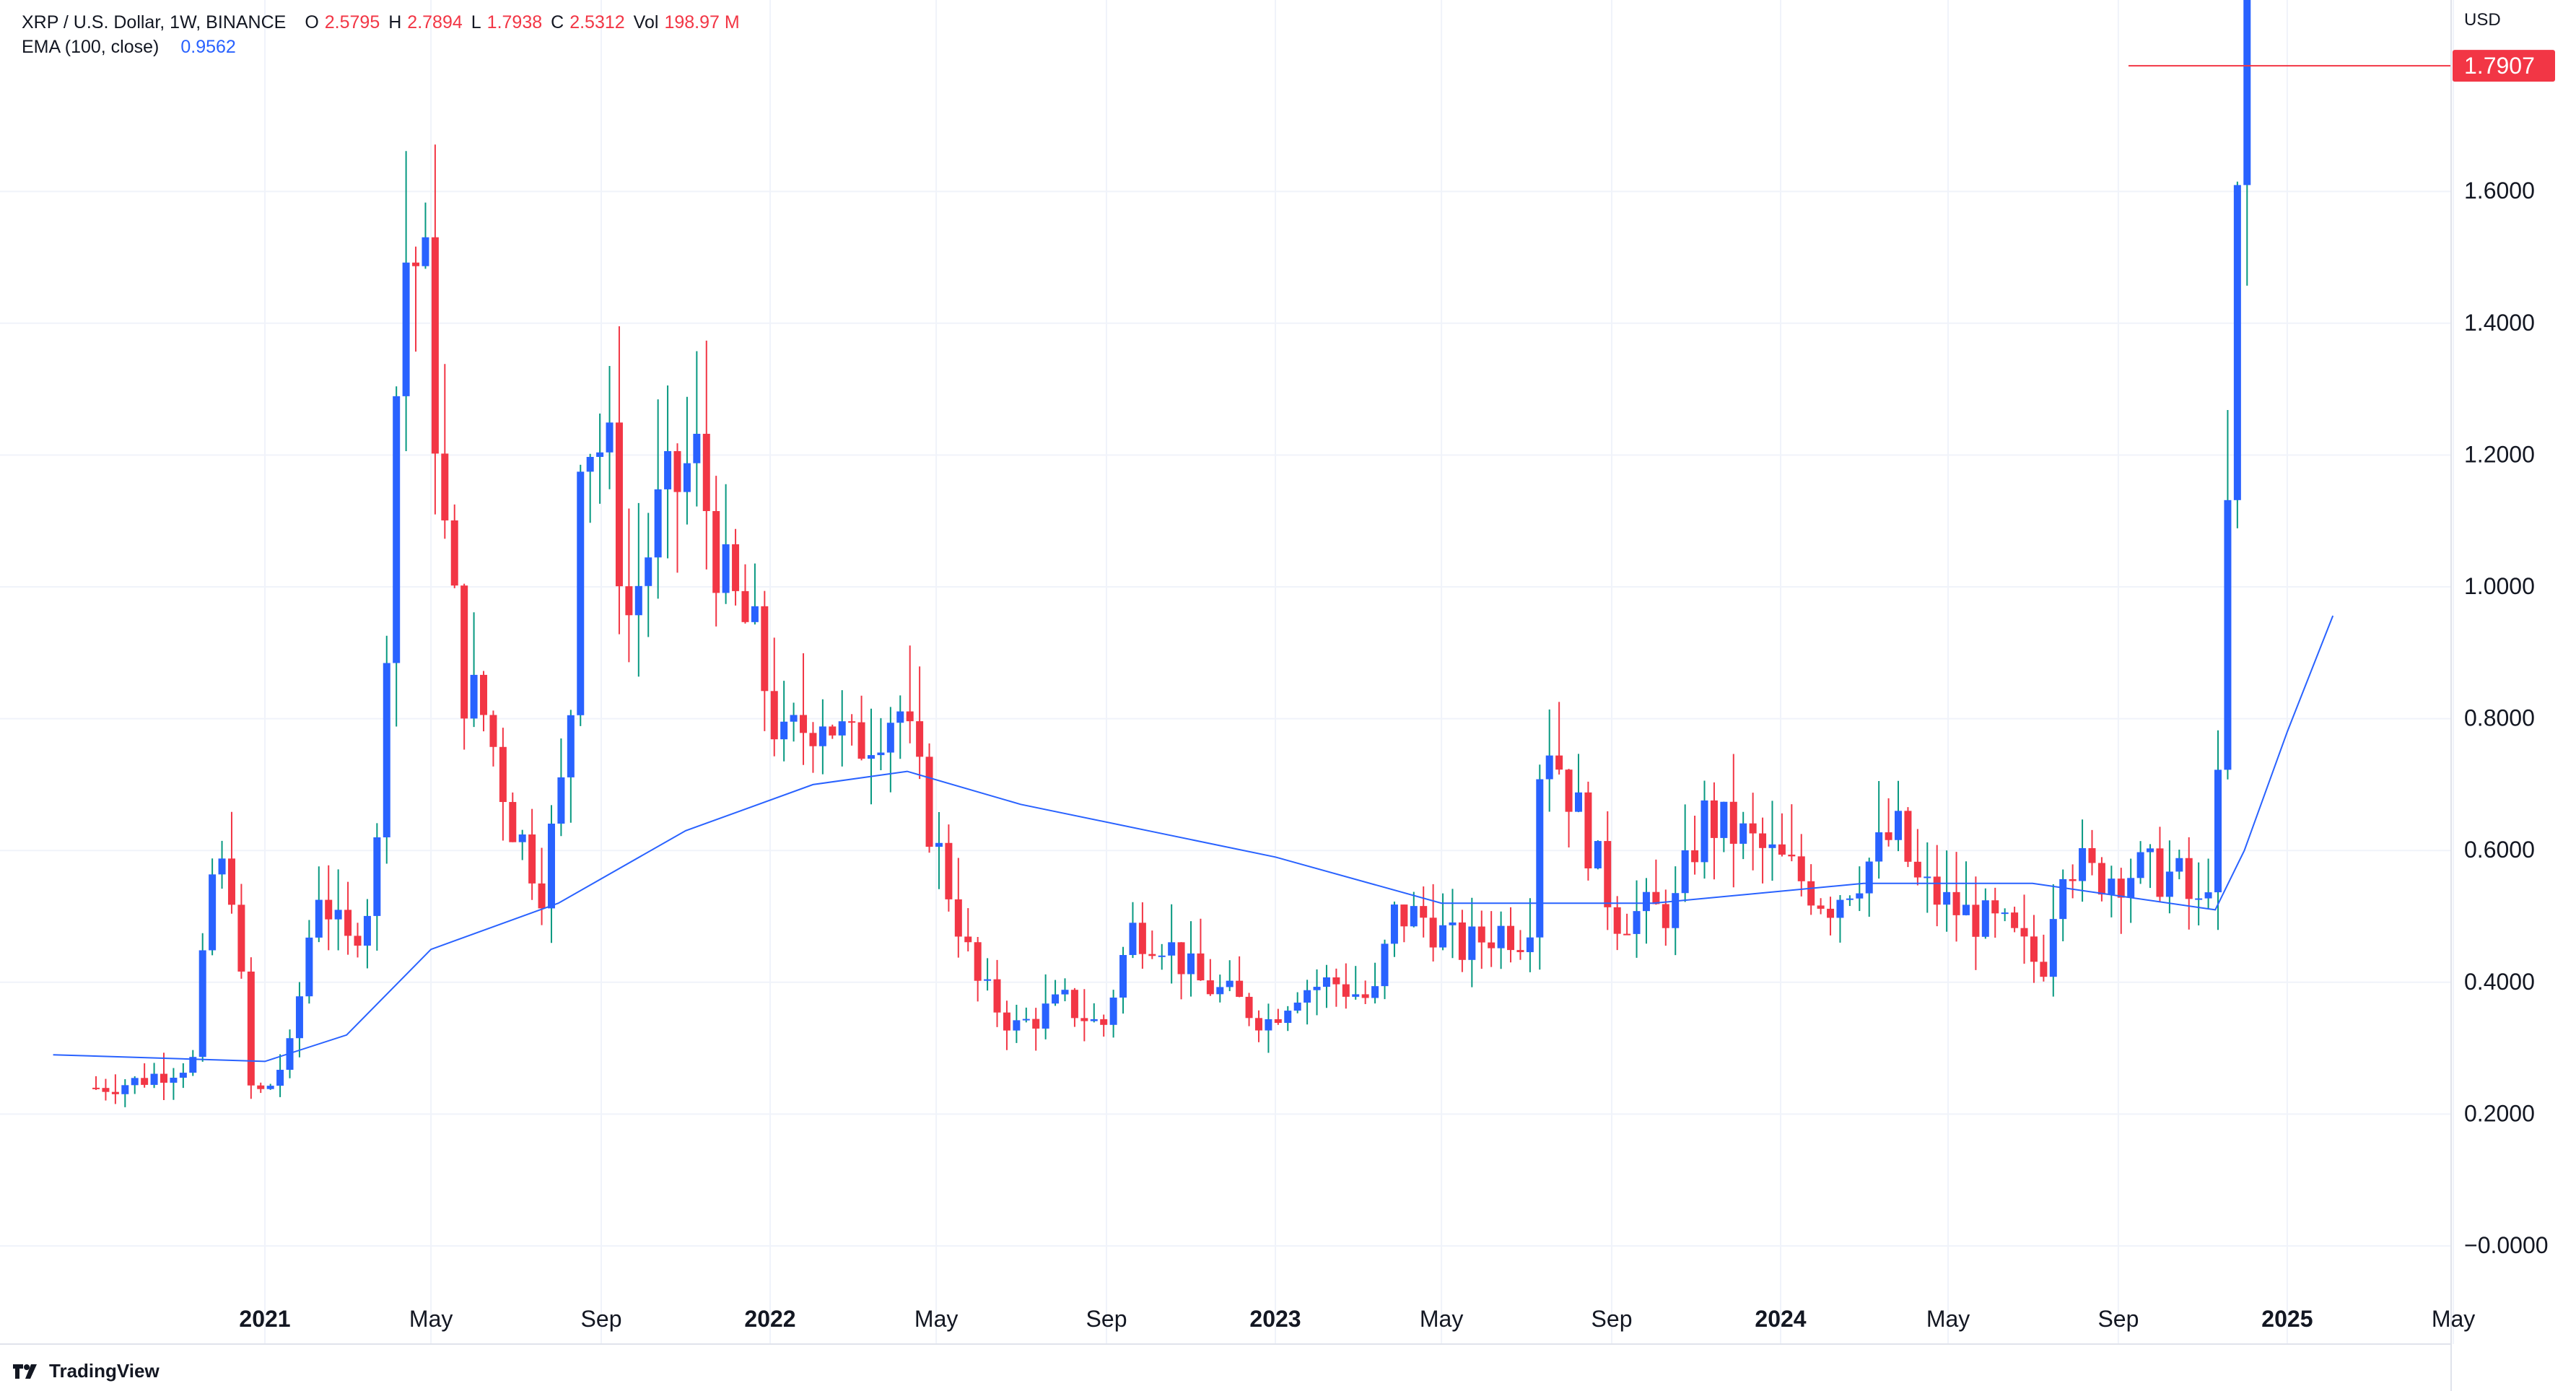 This screenshot has height=1391, width=2576. What do you see at coordinates (2499, 718) in the screenshot?
I see `price-tick-label: 0.8000` at bounding box center [2499, 718].